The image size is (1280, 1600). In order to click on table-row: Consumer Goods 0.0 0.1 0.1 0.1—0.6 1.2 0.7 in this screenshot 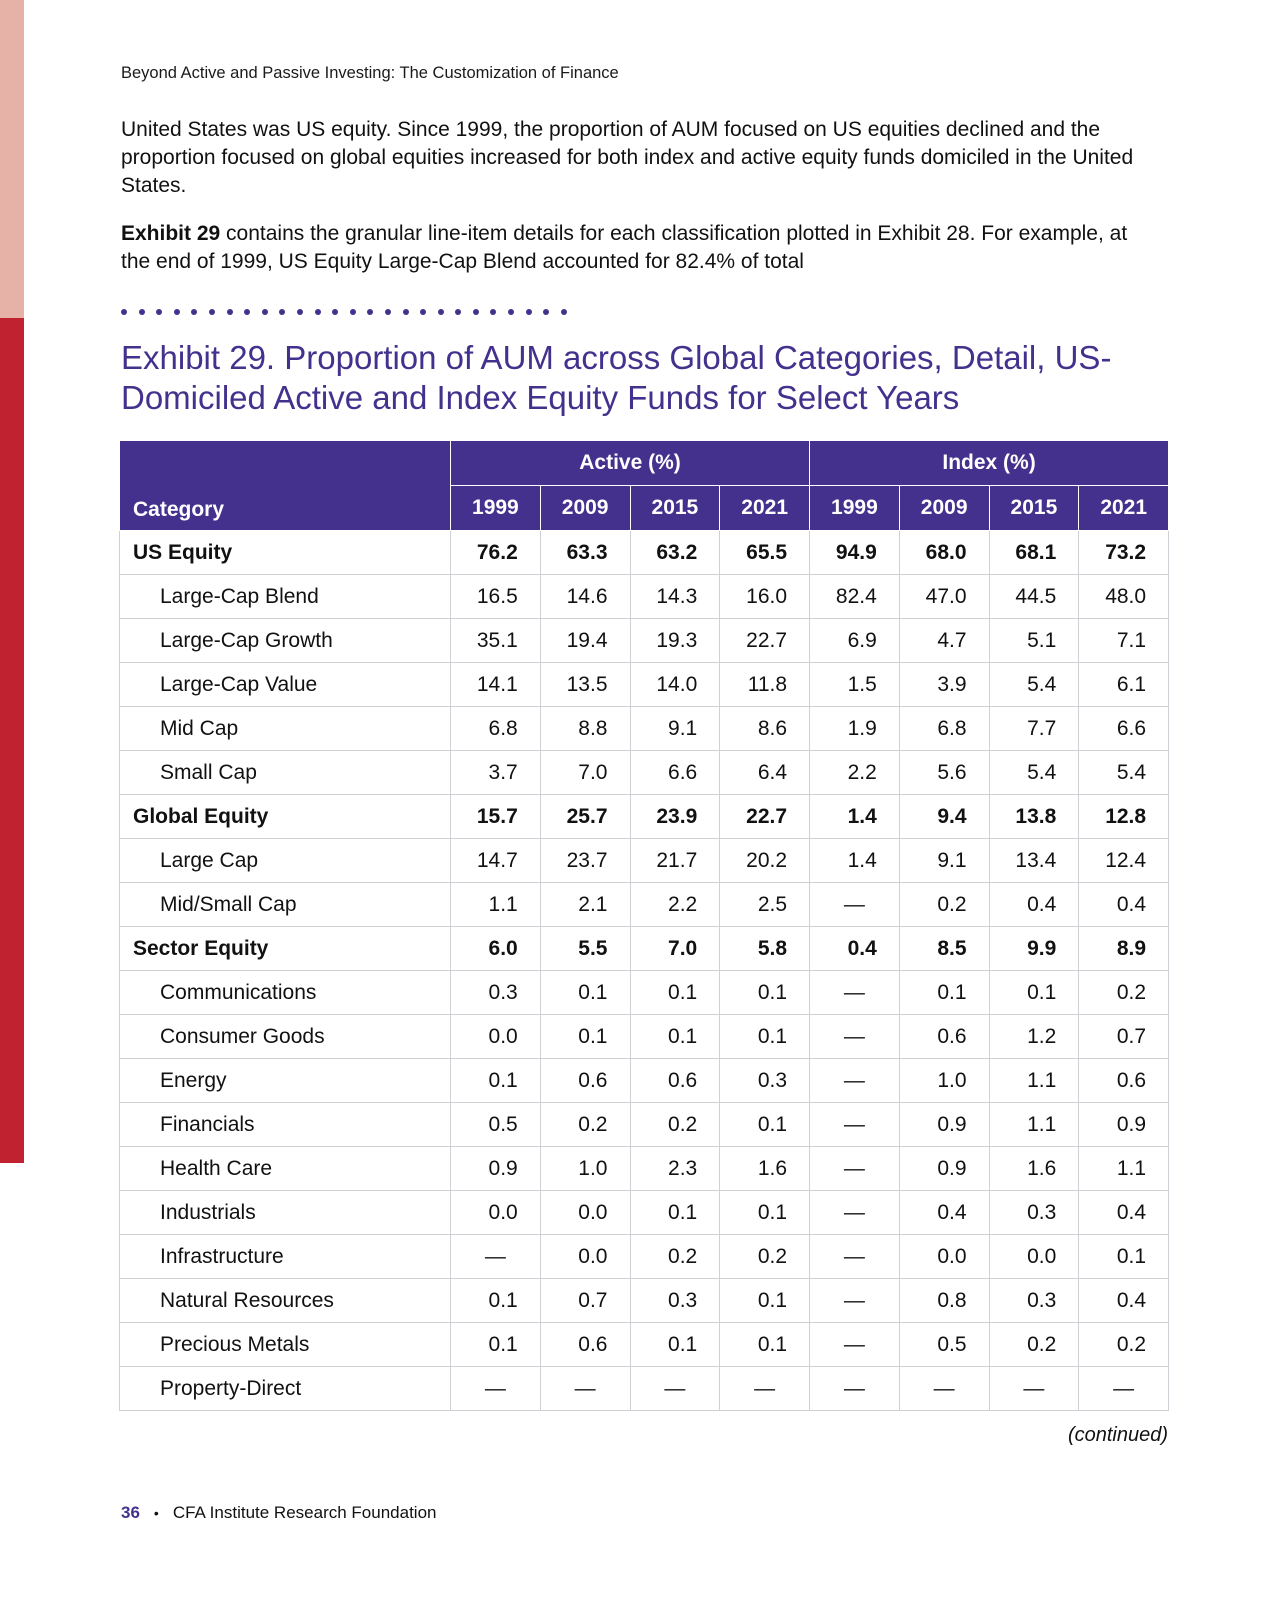, I will do `click(644, 1036)`.